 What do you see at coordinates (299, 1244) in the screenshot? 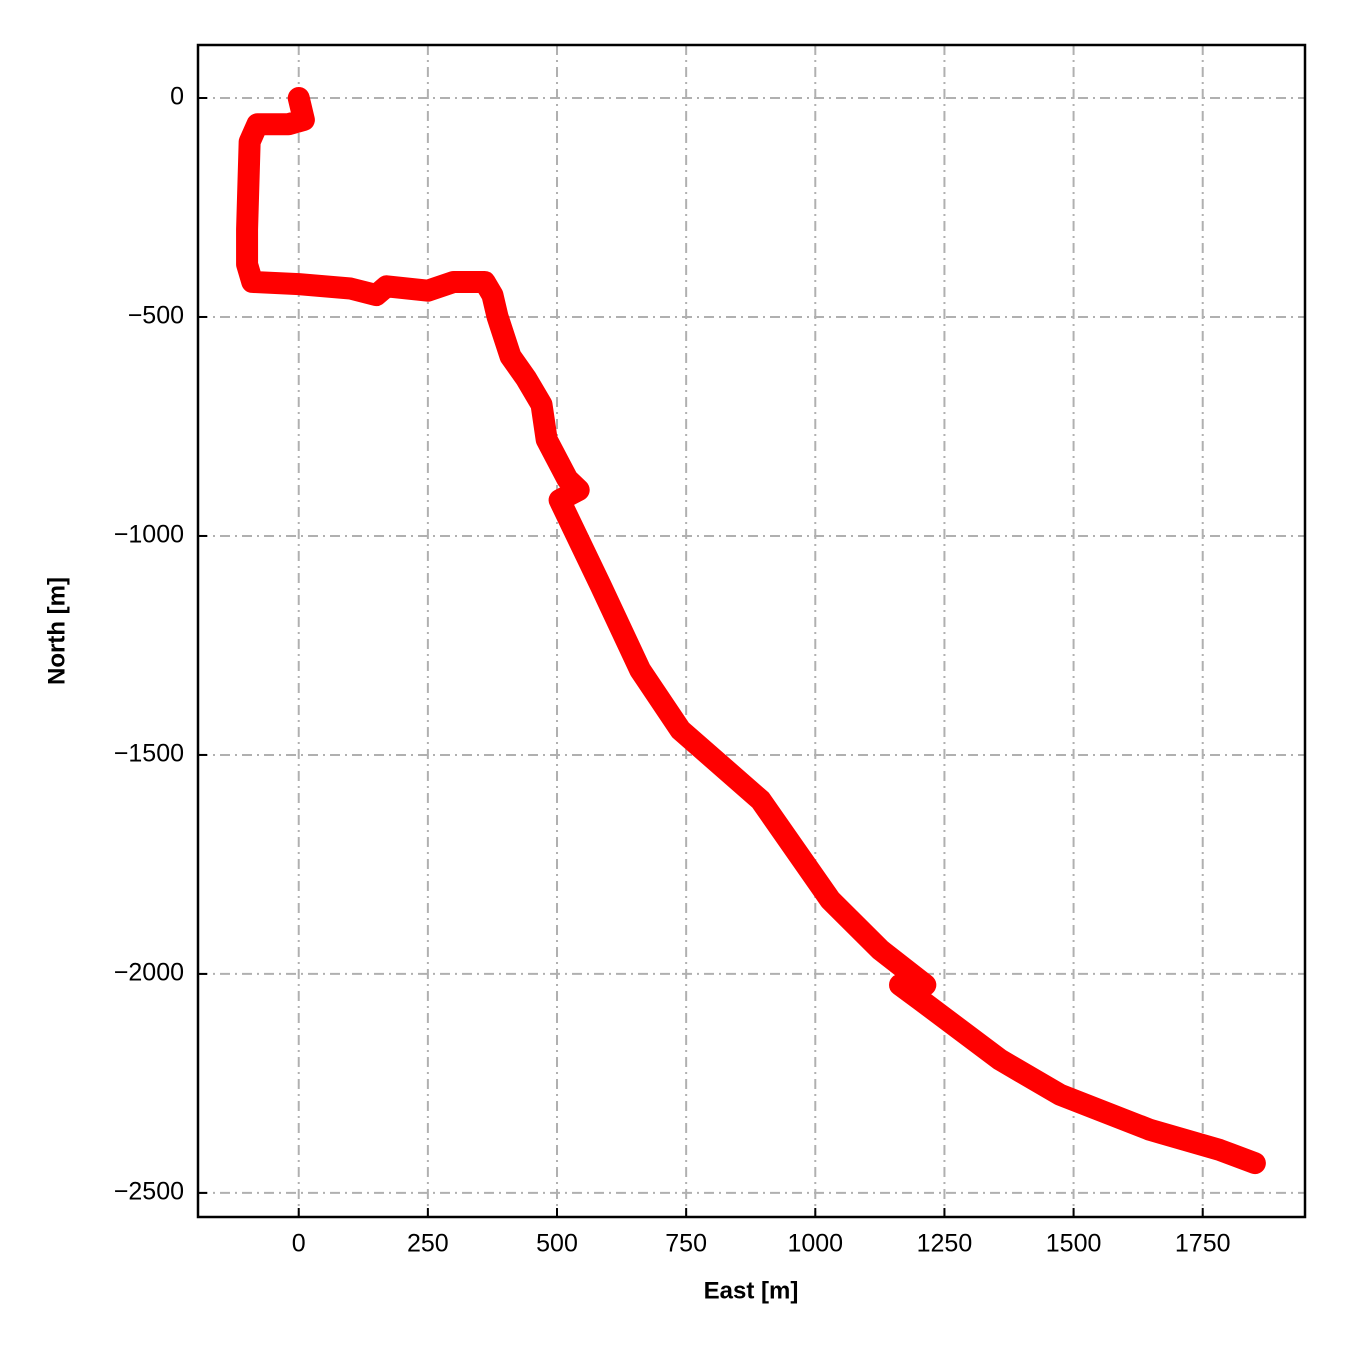
I see `x-tick-label: 0` at bounding box center [299, 1244].